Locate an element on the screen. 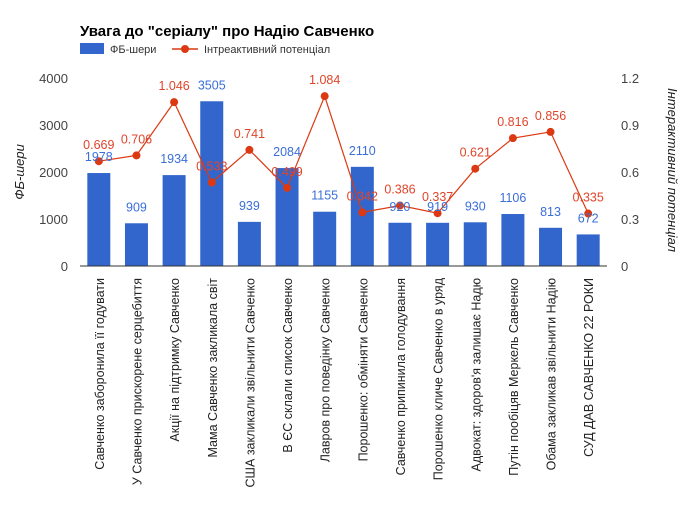 This screenshot has width=690, height=507. y-tick-label: 3000 is located at coordinates (53, 125).